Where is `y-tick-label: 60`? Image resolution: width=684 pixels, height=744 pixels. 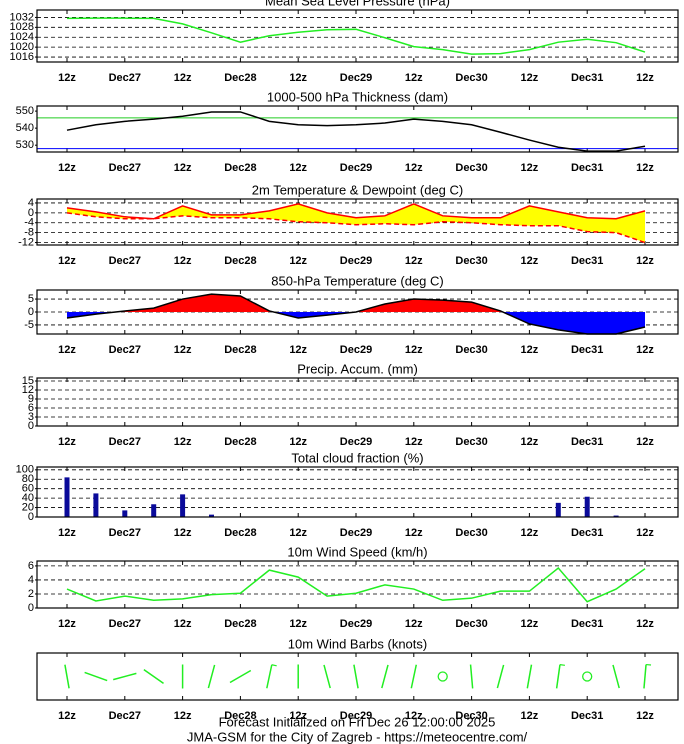
y-tick-label: 60 is located at coordinates (28, 489).